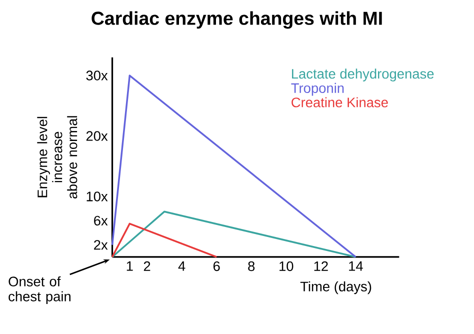  What do you see at coordinates (216, 266) in the screenshot?
I see `x-tick-label: 6` at bounding box center [216, 266].